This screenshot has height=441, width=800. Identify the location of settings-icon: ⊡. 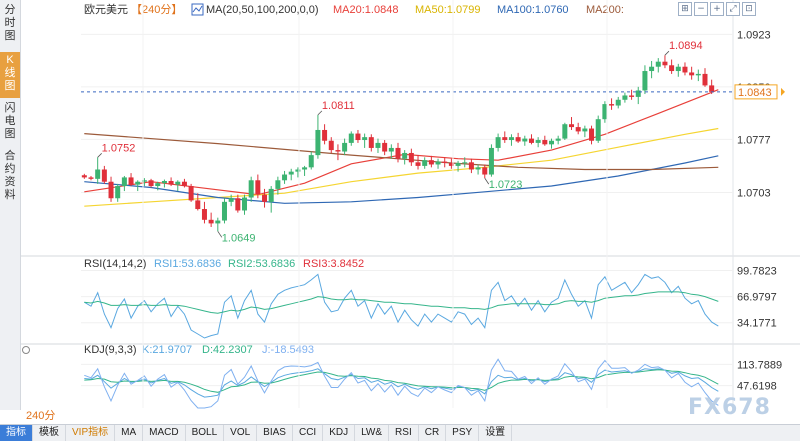
(749, 9).